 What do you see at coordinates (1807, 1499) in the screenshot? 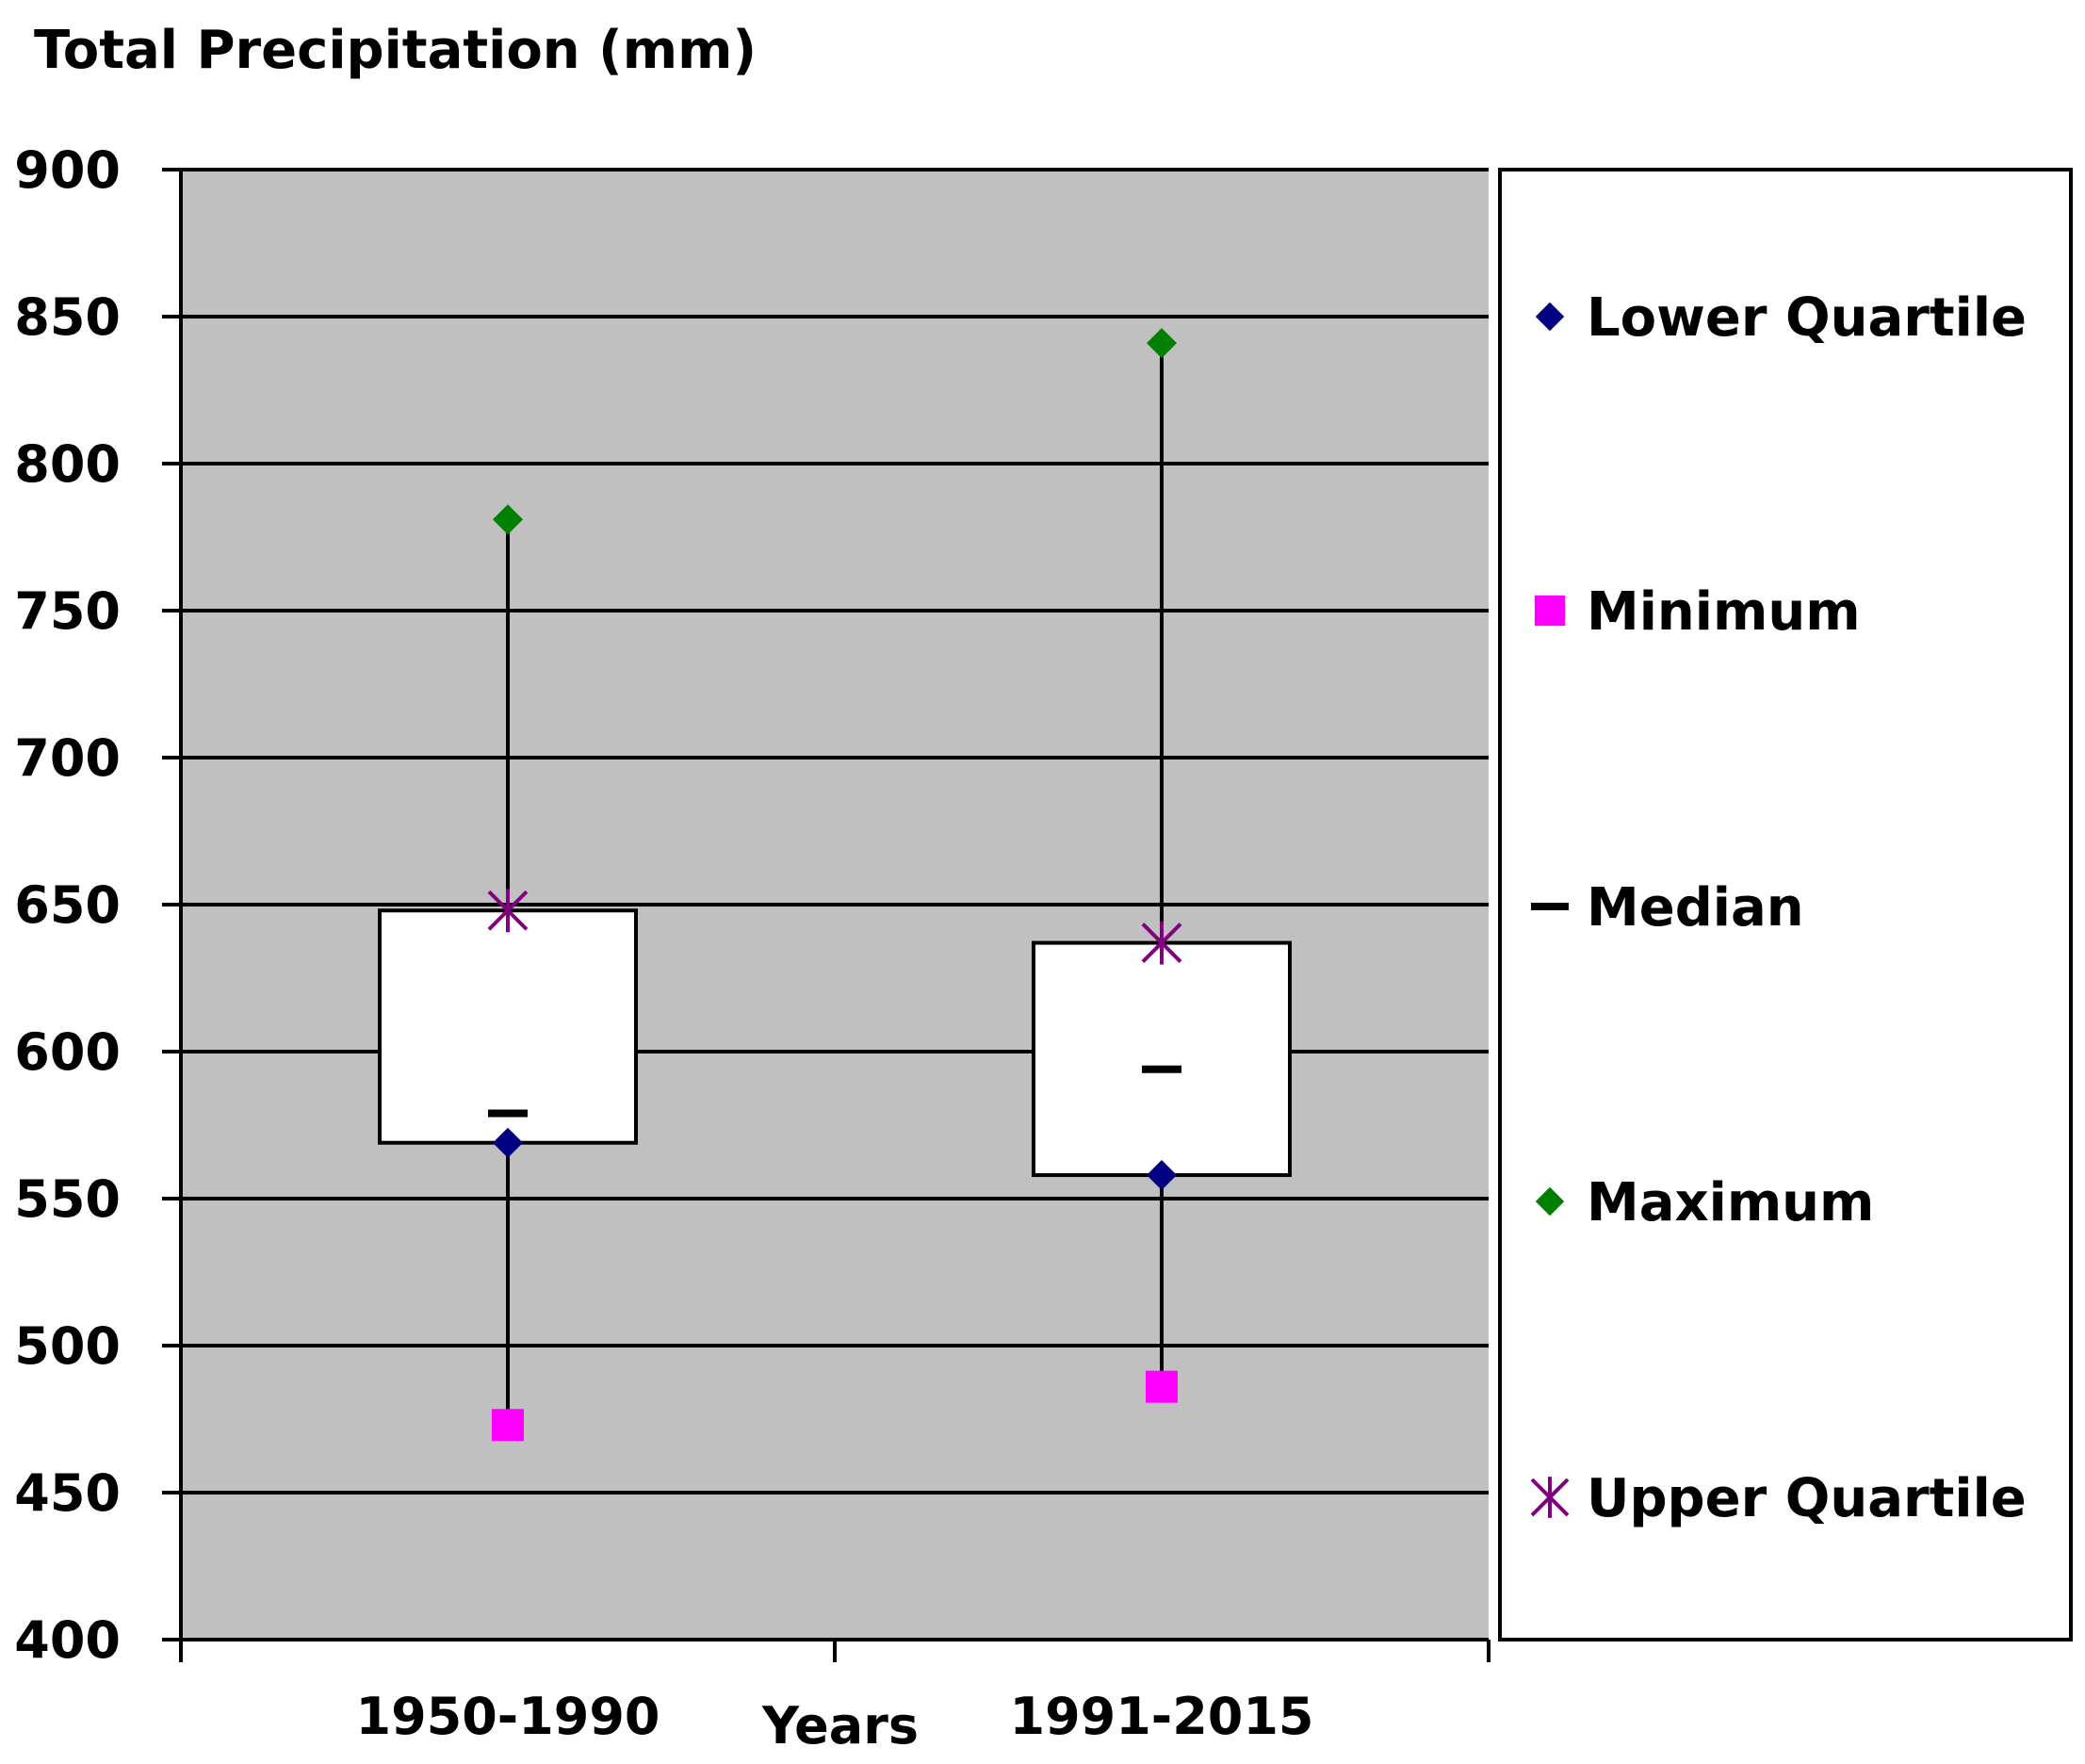
I see `legend-label: Upper Quartile` at bounding box center [1807, 1499].